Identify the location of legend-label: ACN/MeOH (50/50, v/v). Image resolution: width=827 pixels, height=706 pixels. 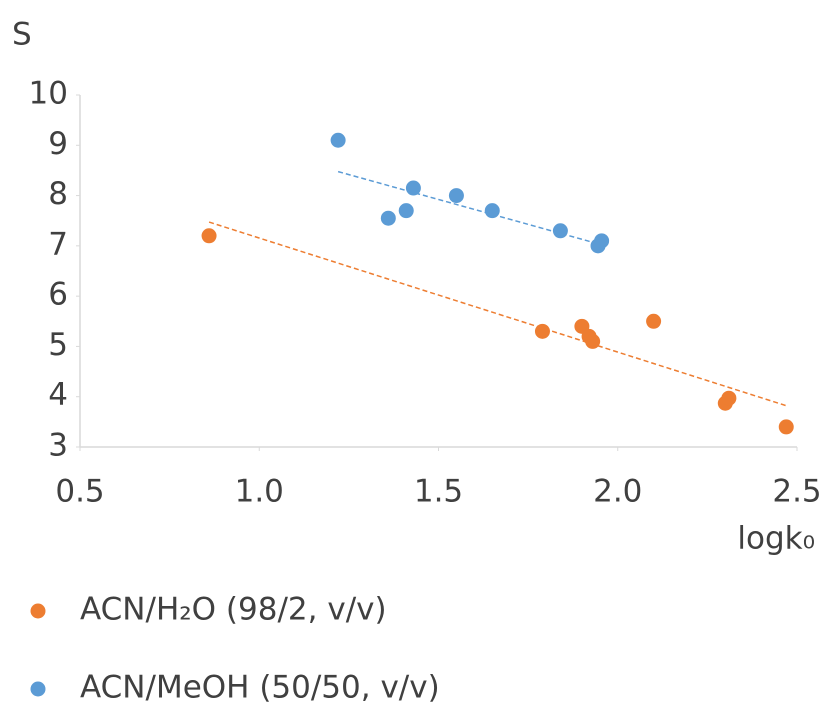
(260, 686).